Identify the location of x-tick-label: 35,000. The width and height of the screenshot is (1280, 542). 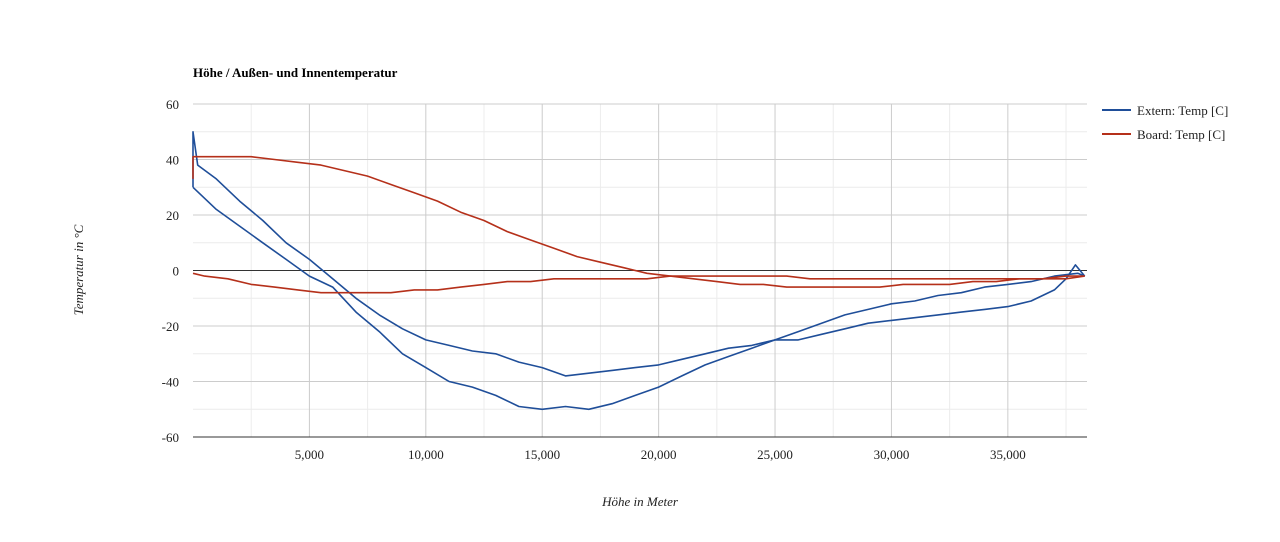
(1008, 454).